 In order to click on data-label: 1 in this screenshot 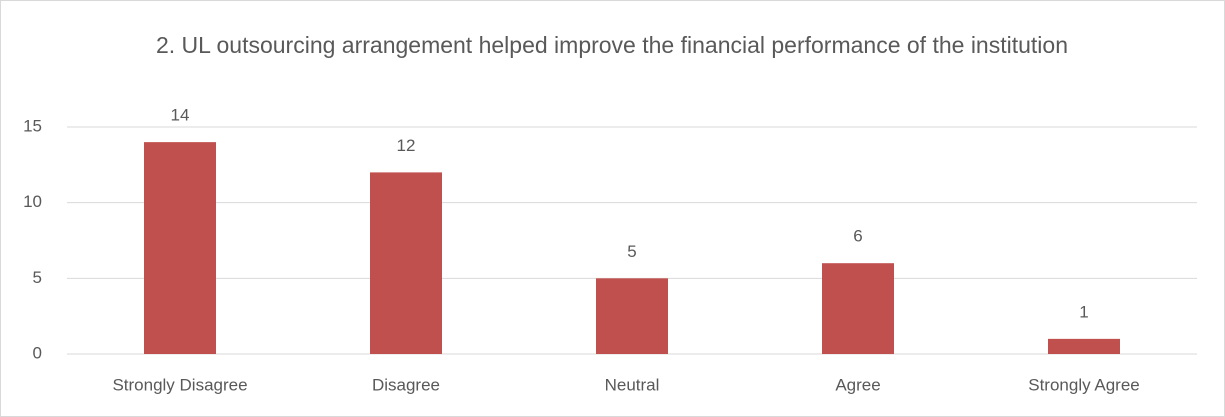, I will do `click(1083, 311)`.